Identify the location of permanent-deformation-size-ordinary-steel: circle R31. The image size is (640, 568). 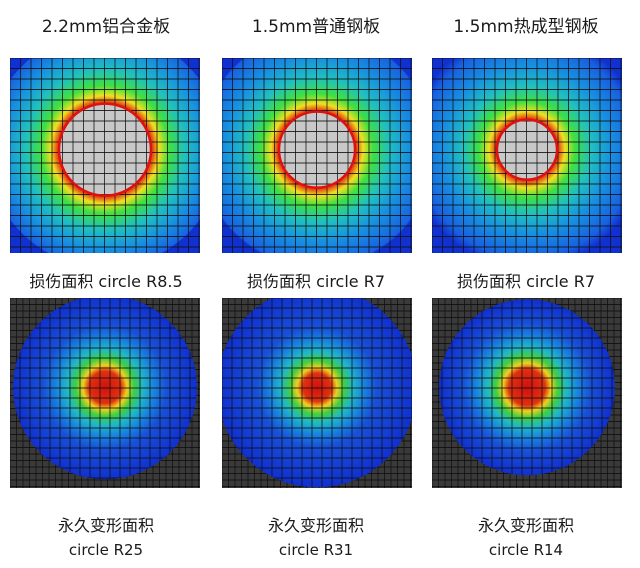
(316, 550).